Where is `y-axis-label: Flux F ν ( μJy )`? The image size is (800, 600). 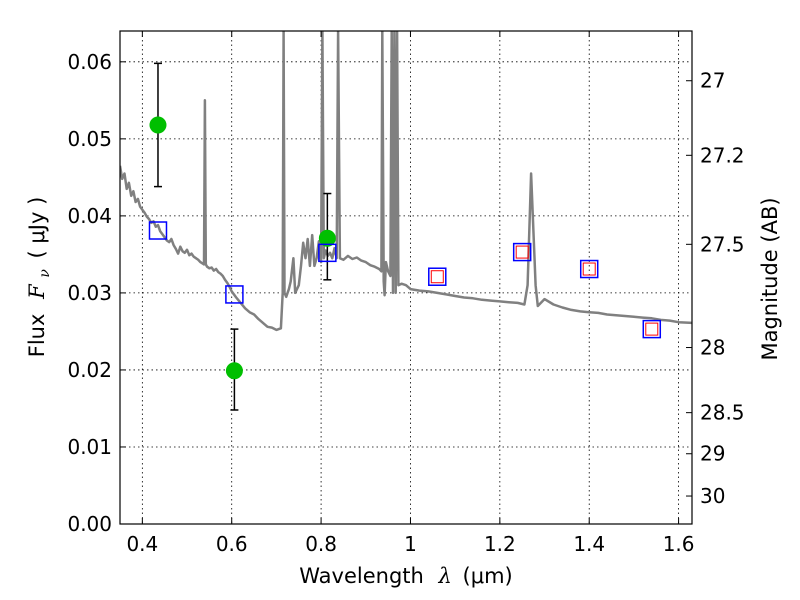 y-axis-label: Flux F ν ( μJy ) is located at coordinates (39, 277).